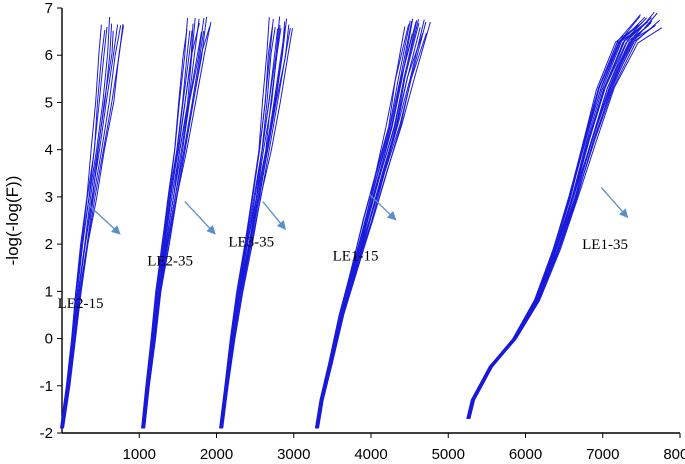 This screenshot has height=464, width=685. What do you see at coordinates (49, 55) in the screenshot?
I see `y-tick-label: 6` at bounding box center [49, 55].